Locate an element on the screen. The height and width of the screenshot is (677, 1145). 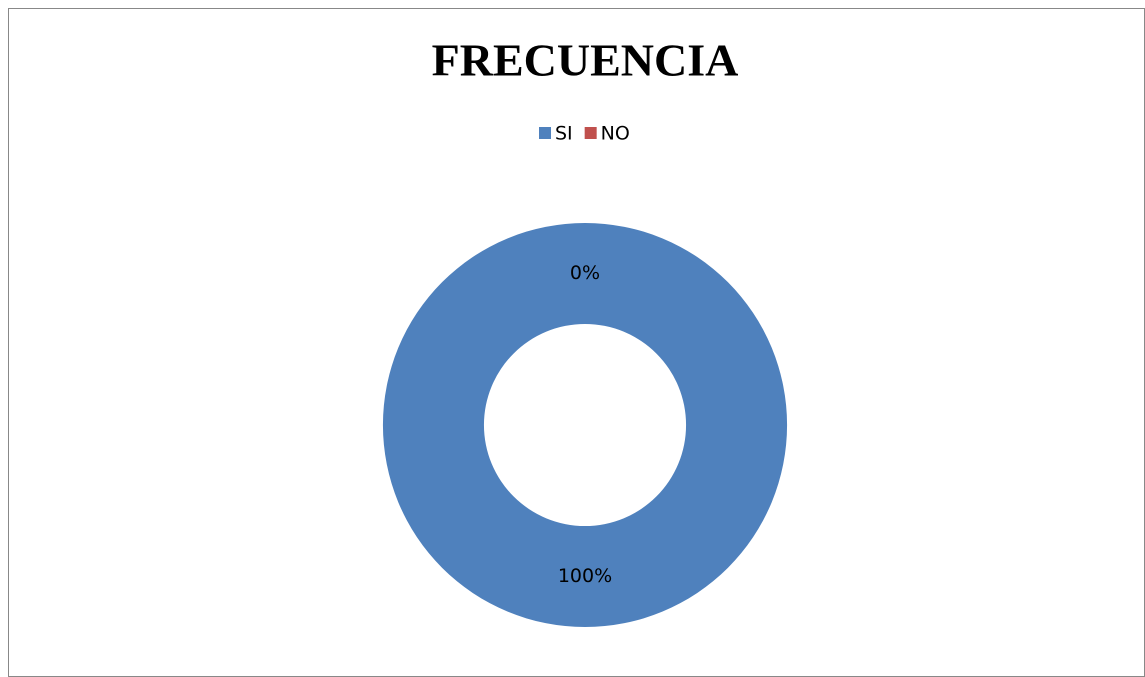
legend-label: SI is located at coordinates (564, 134).